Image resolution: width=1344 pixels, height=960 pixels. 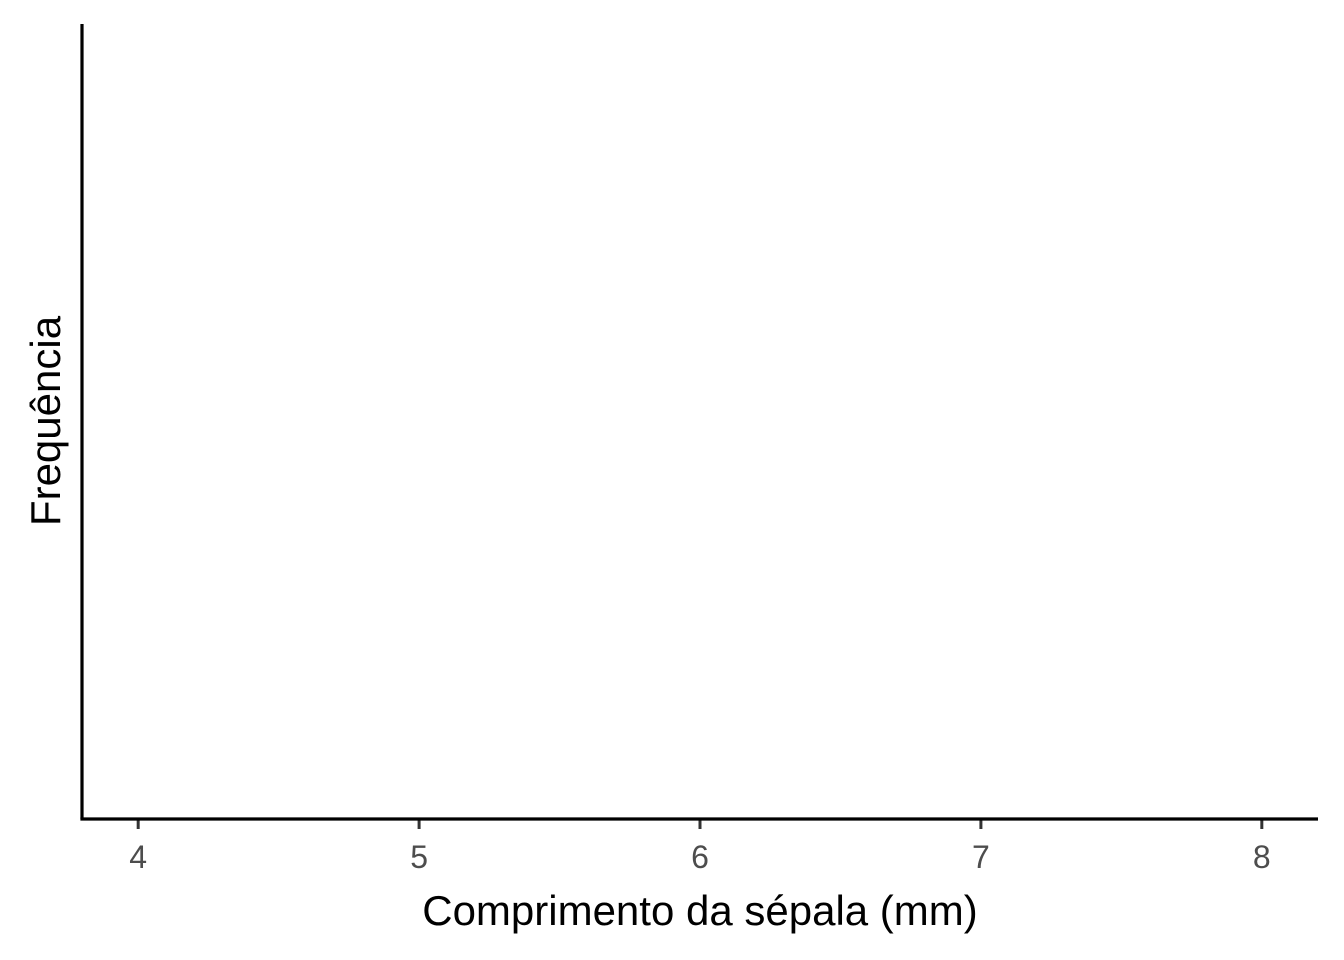 What do you see at coordinates (138, 857) in the screenshot?
I see `x-tick-label: 4` at bounding box center [138, 857].